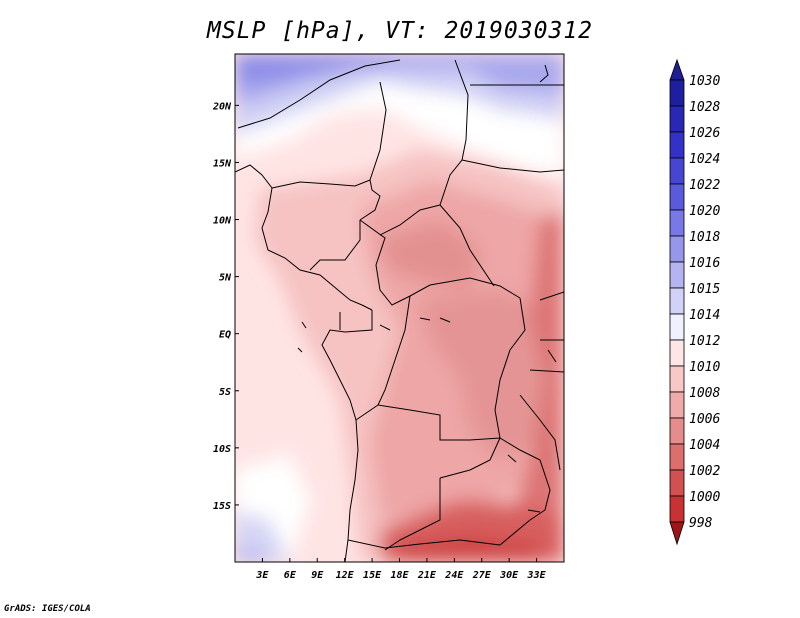 The width and height of the screenshot is (800, 618). Describe the element at coordinates (372, 575) in the screenshot. I see `lon-tick-label: 15E` at that location.